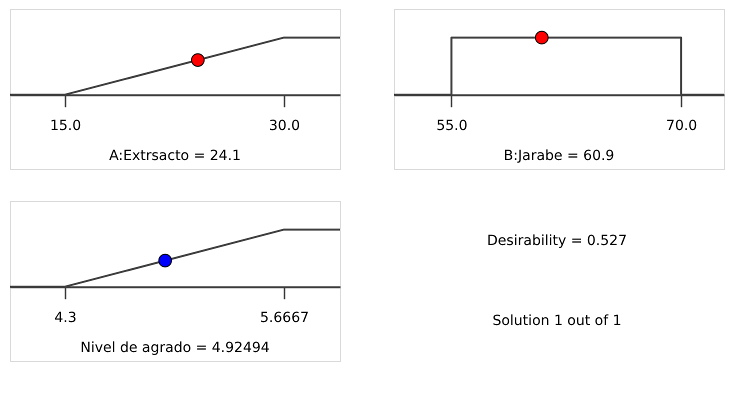  Describe the element at coordinates (66, 126) in the screenshot. I see `x-tick-label: 15.0` at that location.